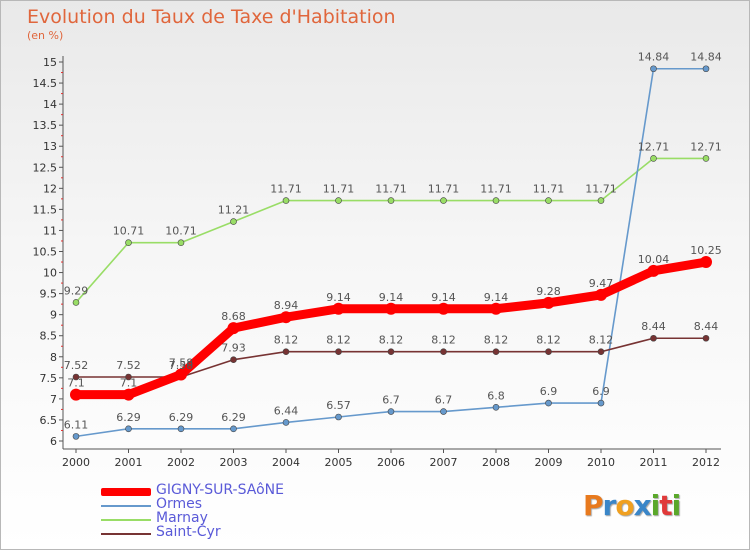  I want to click on data-label: 6.8, so click(496, 395).